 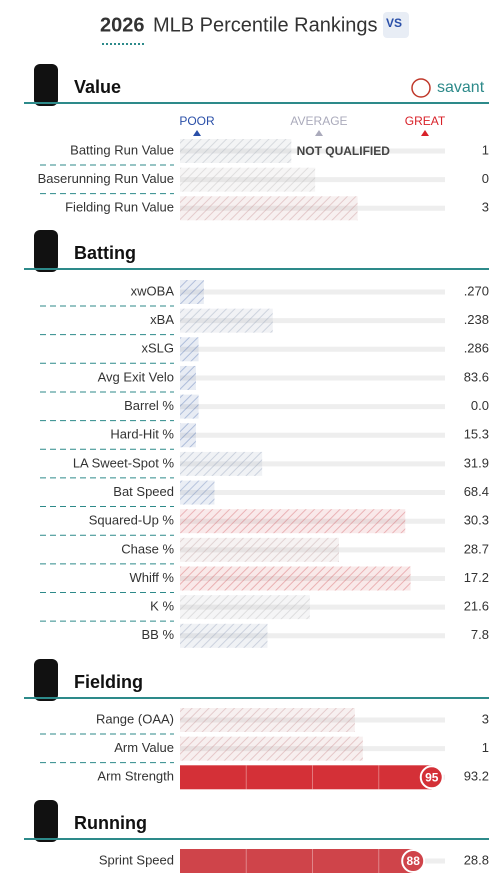 I want to click on vs-logo, so click(x=396, y=25).